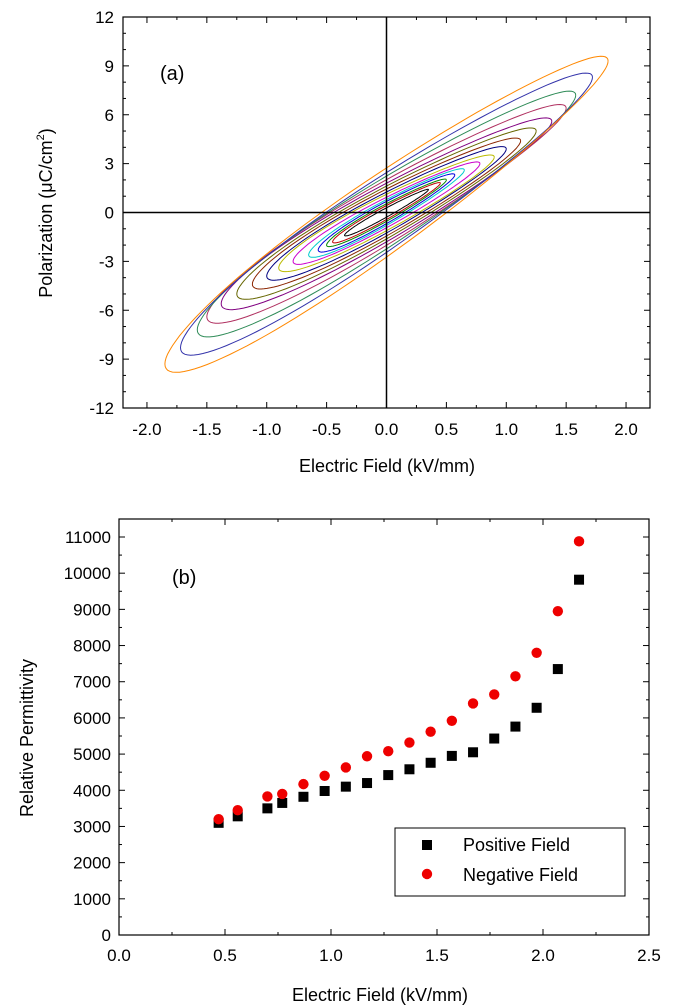 The width and height of the screenshot is (673, 1007). I want to click on legend: Positive Field Negative Field, so click(510, 862).